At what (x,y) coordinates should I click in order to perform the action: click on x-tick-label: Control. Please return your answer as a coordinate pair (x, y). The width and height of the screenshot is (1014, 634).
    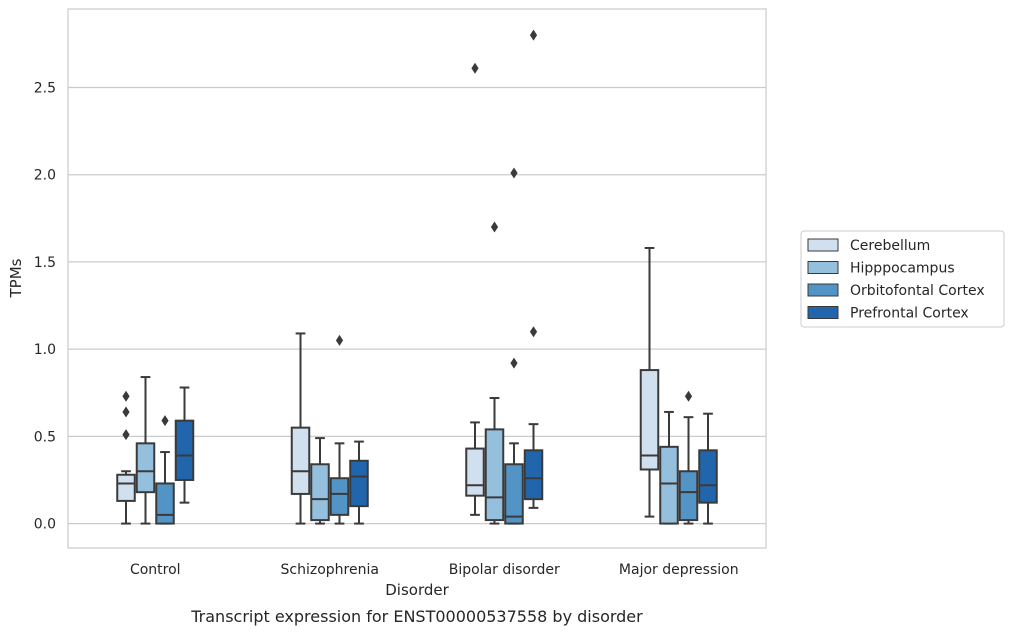
    Looking at the image, I should click on (155, 570).